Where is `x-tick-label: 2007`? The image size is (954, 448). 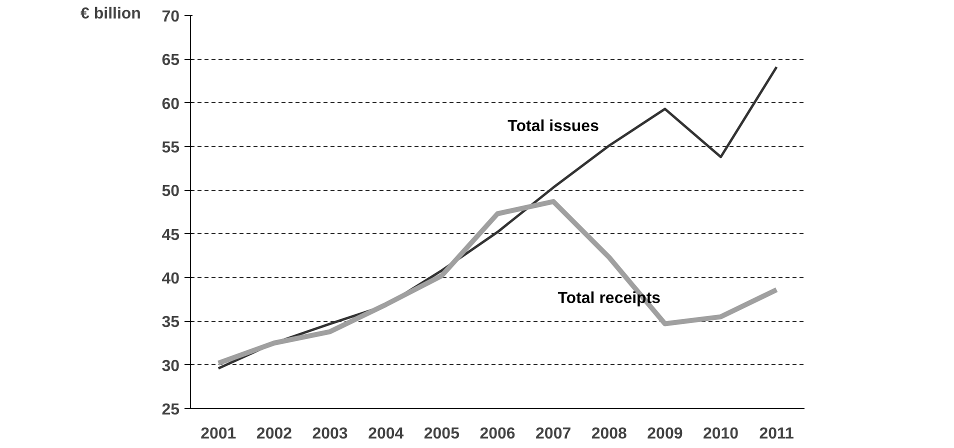 x-tick-label: 2007 is located at coordinates (554, 434).